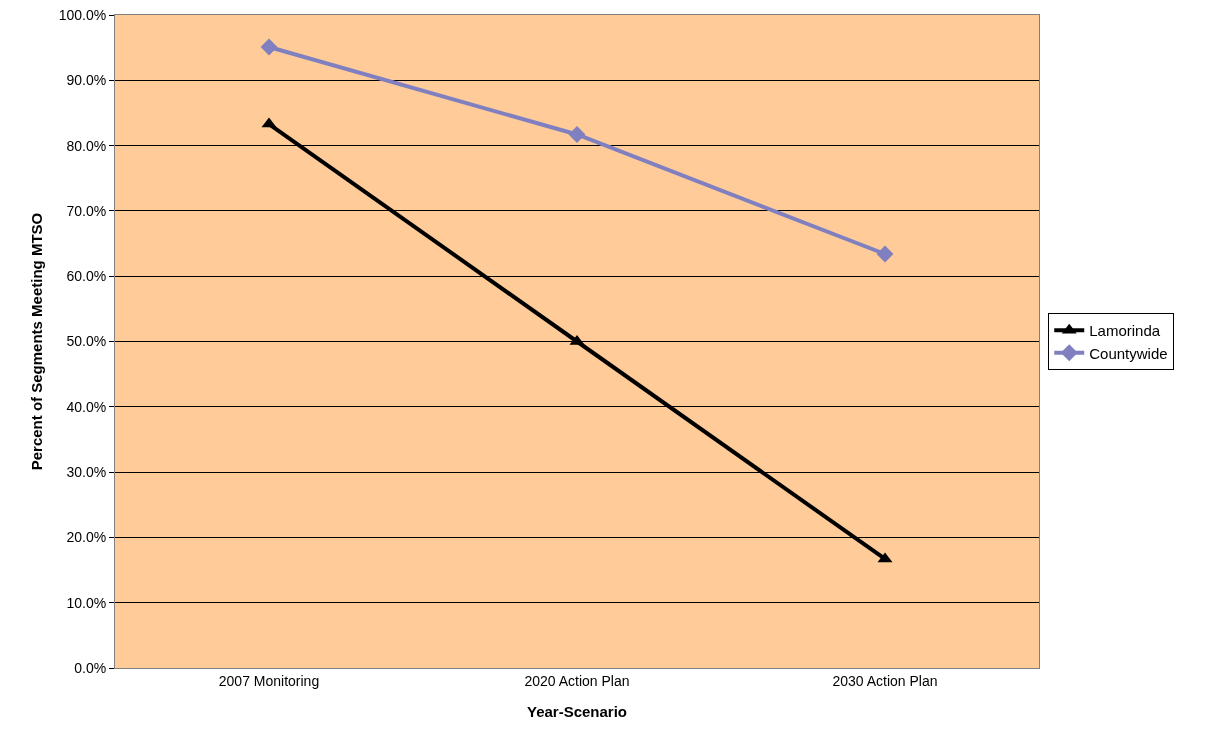  Describe the element at coordinates (86, 341) in the screenshot. I see `y-tick-label: 50.0%` at that location.